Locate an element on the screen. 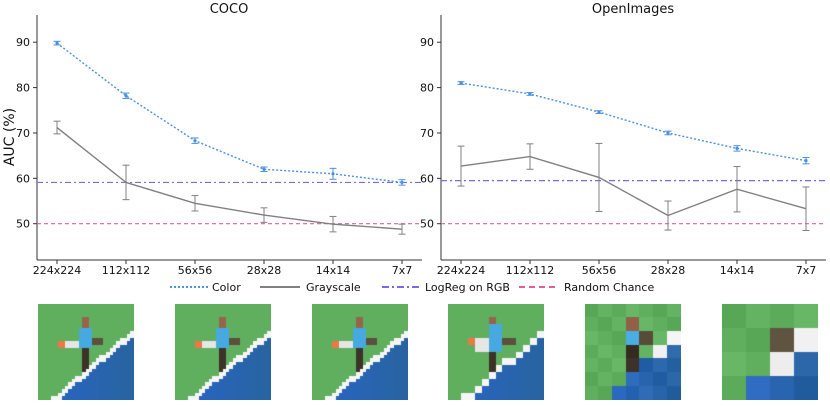  openimages-color-line is located at coordinates (633, 122).